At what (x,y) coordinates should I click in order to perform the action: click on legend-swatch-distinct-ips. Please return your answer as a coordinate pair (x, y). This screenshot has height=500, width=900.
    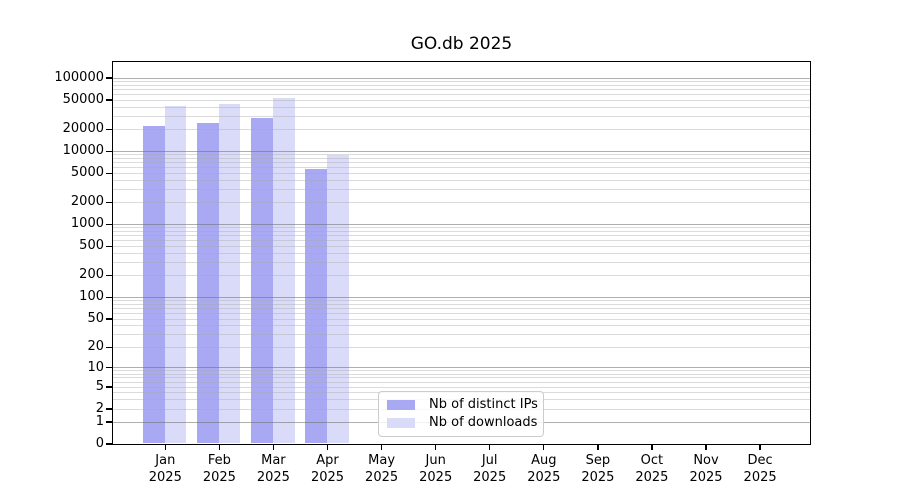
    Looking at the image, I should click on (401, 404).